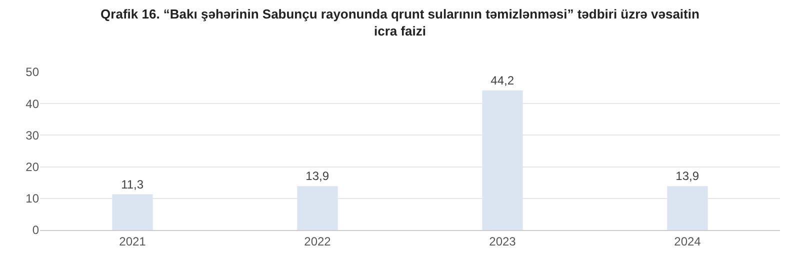  Describe the element at coordinates (33, 199) in the screenshot. I see `y-tick-label: 10` at that location.